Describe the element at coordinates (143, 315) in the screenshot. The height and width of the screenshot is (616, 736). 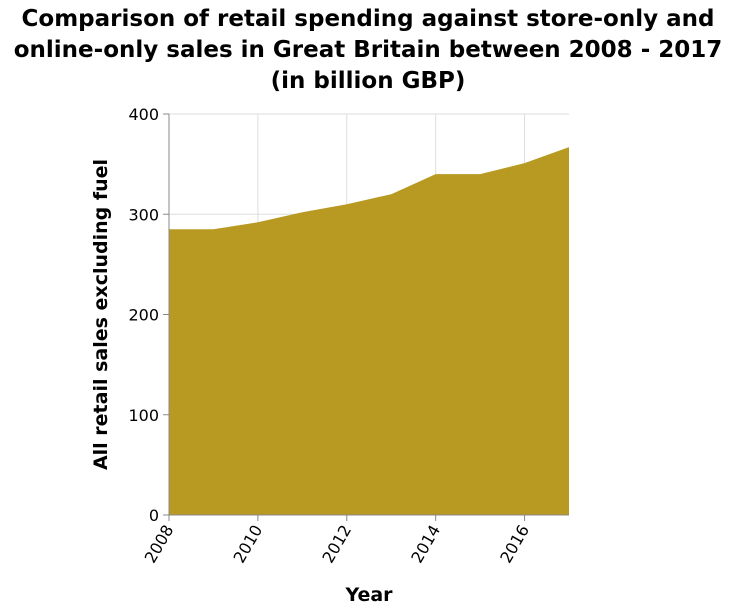
I see `y-tick-label: 200` at that location.